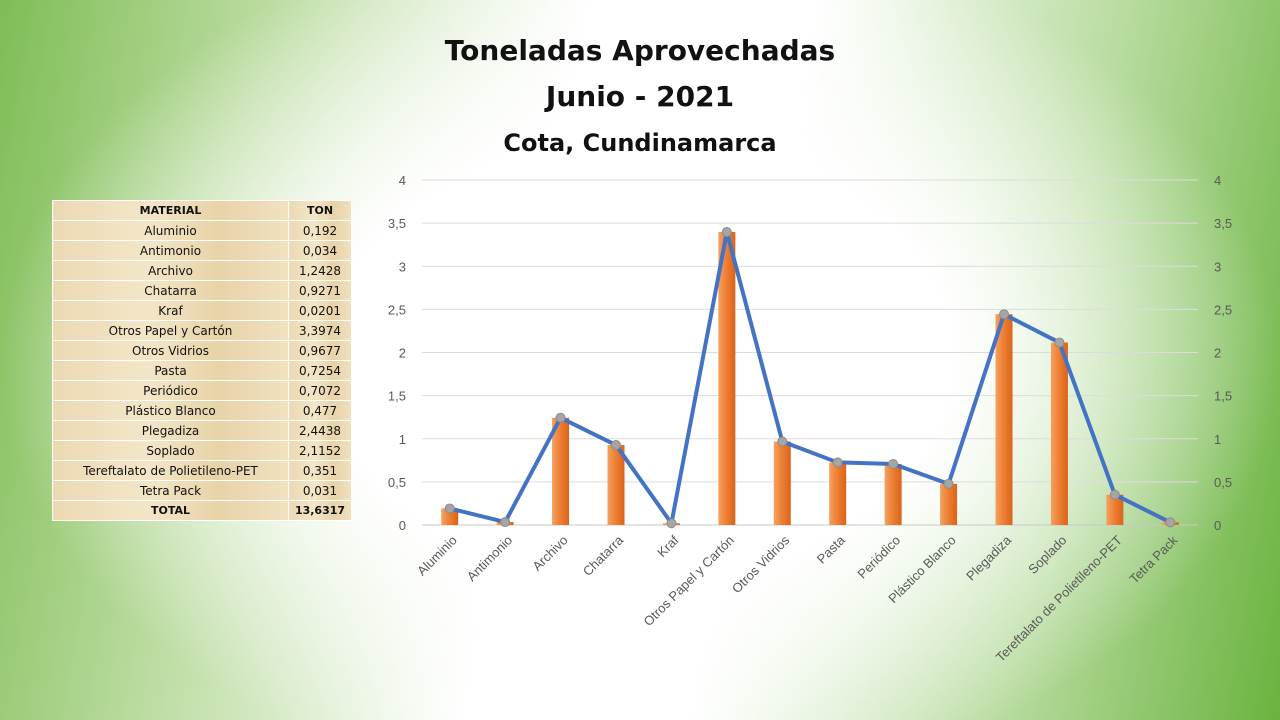 The width and height of the screenshot is (1280, 720). I want to click on table-total-row: TOTAL 13,6317, so click(202, 510).